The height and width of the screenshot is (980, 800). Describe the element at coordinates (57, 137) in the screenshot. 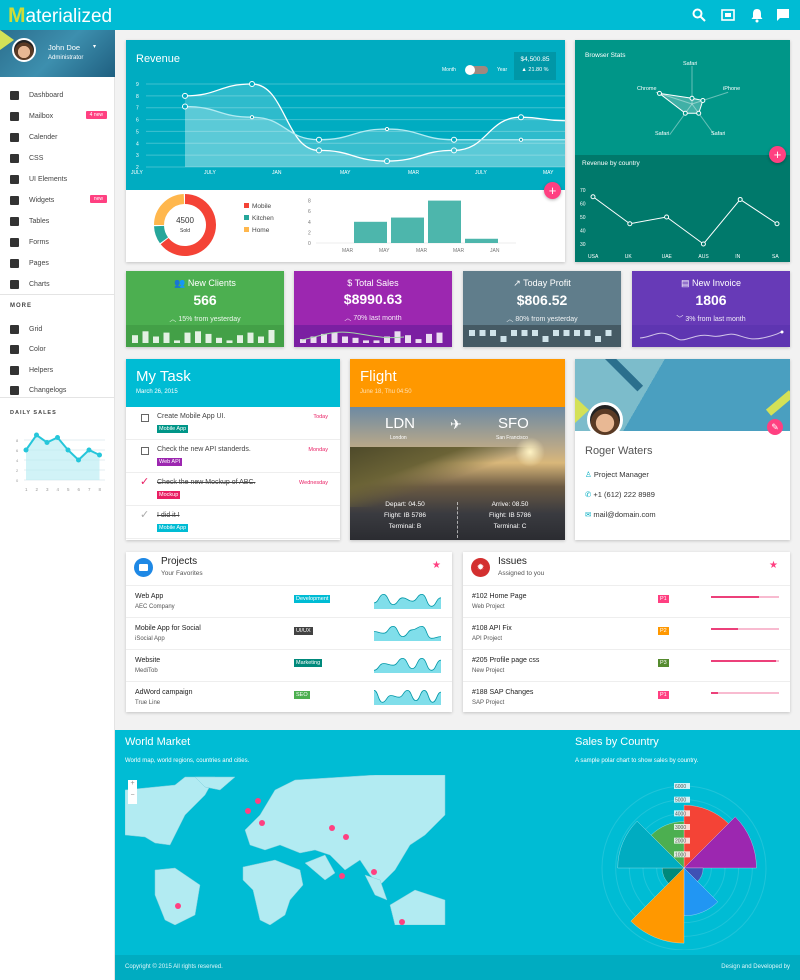

I see `sidebar-item-calender: Calender` at that location.